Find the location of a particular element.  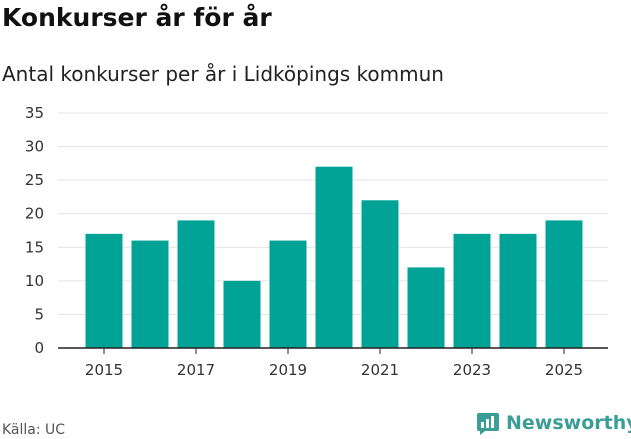

bar-2023 is located at coordinates (472, 290).